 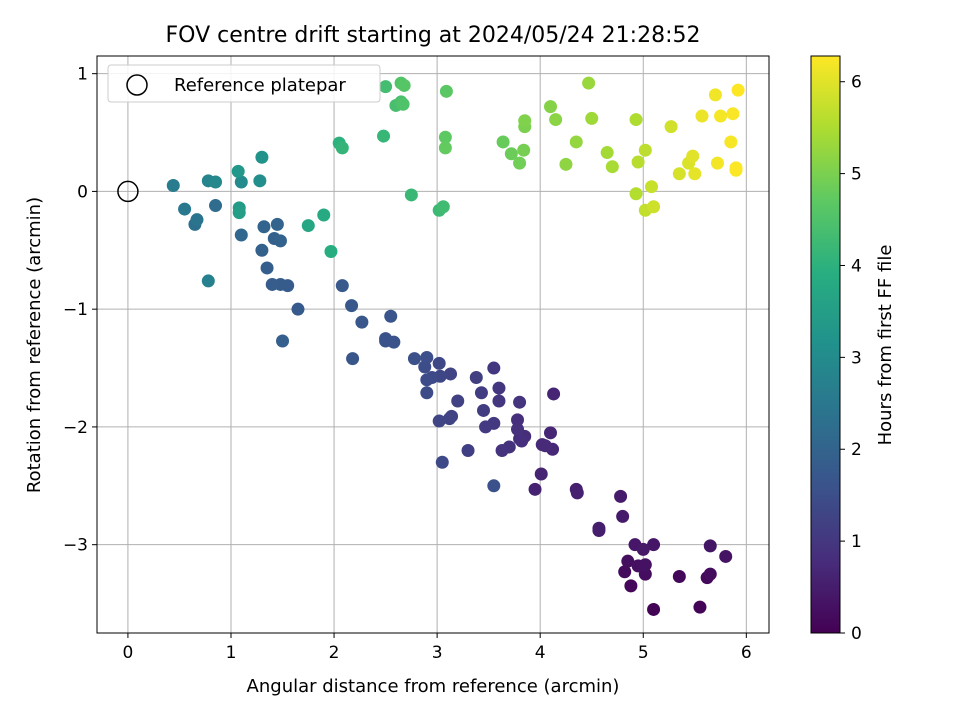 I want to click on legend-box, so click(x=244, y=83).